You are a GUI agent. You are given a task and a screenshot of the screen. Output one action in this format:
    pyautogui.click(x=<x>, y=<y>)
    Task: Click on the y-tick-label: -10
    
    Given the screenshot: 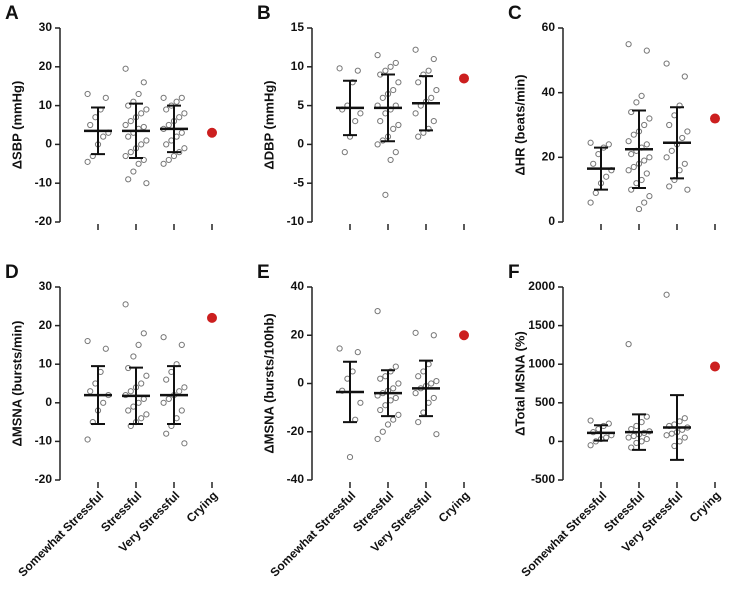 What is the action you would take?
    pyautogui.click(x=44, y=441)
    